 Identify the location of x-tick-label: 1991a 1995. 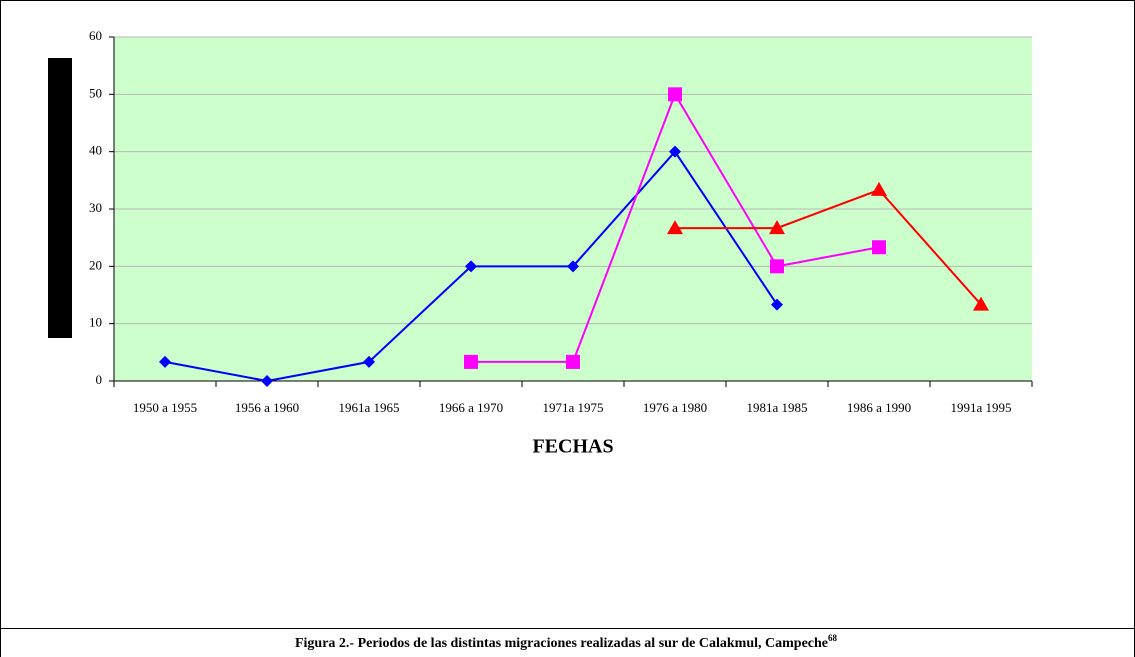
(980, 407).